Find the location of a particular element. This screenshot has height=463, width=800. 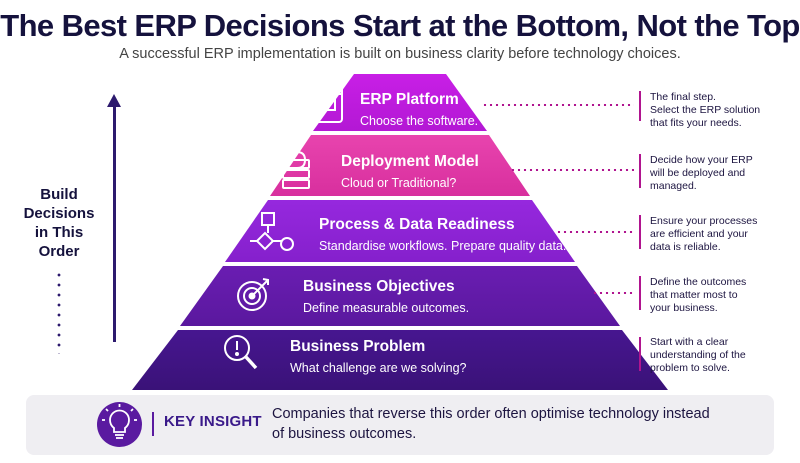

tier-name: ERP Platform is located at coordinates (409, 99).